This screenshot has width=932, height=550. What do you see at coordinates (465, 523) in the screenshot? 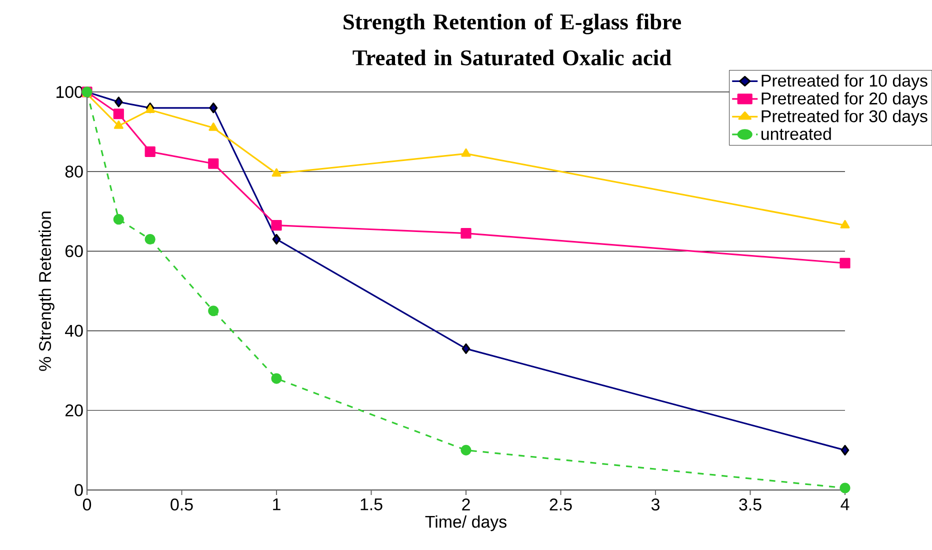
I see `x-axis-title: Time/ days` at bounding box center [465, 523].